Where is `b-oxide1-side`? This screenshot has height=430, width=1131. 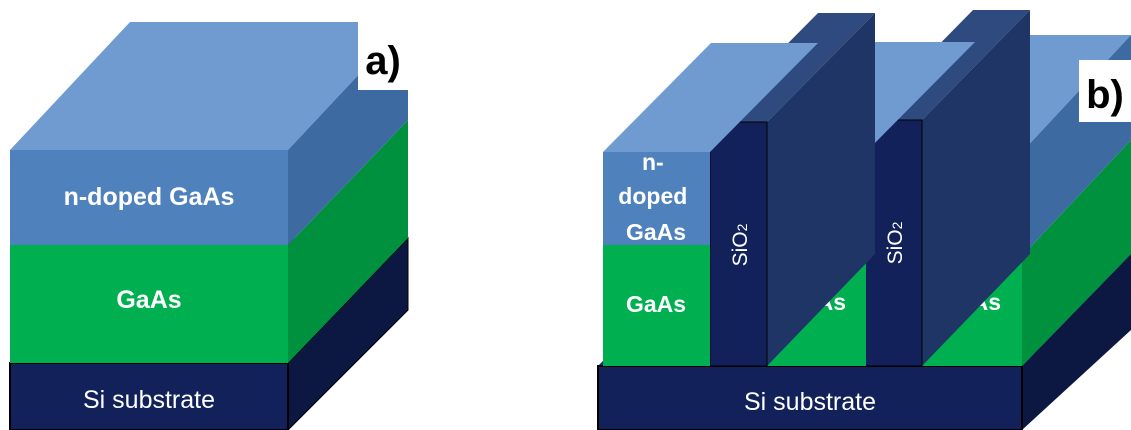 b-oxide1-side is located at coordinates (821, 189).